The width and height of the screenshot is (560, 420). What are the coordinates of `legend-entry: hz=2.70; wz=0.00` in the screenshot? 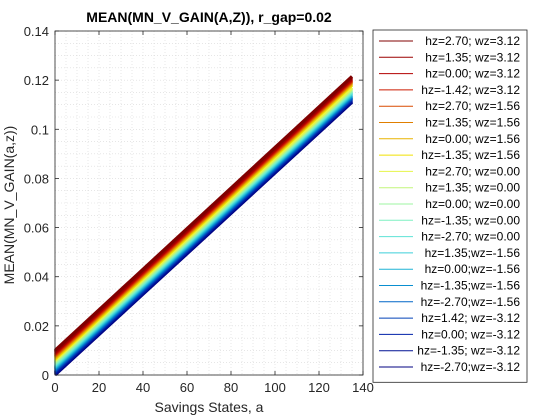 It's located at (472, 171).